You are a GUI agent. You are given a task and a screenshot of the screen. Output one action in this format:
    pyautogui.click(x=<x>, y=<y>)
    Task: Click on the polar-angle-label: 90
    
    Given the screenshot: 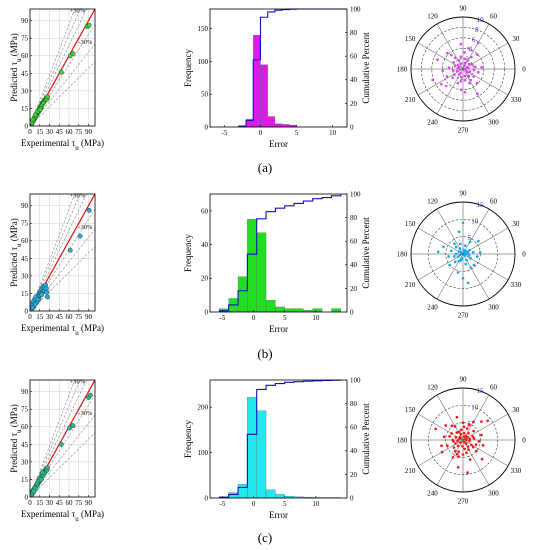 What is the action you would take?
    pyautogui.click(x=464, y=9)
    